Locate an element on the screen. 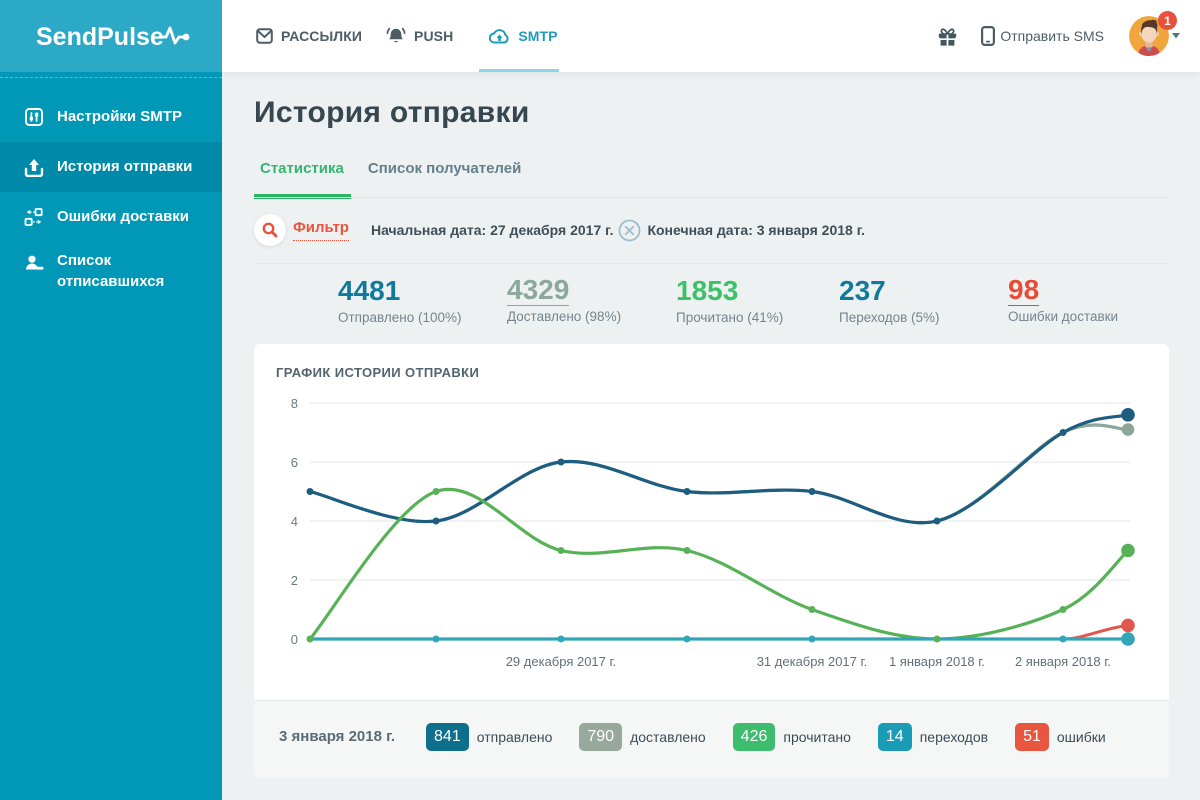  svg-text: SendPulse is located at coordinates (100, 37).